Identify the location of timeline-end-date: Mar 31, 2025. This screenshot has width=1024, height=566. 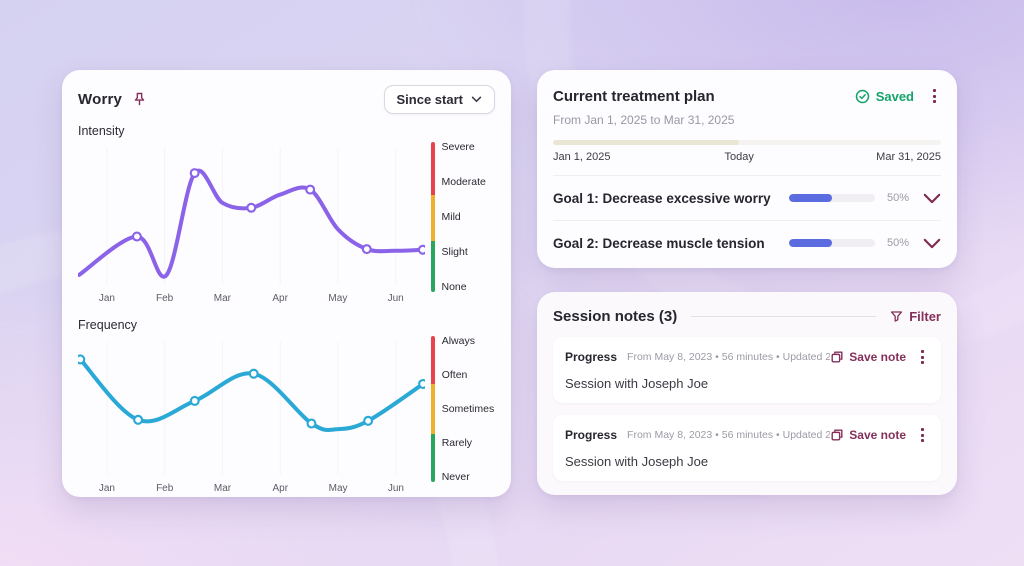
(908, 157).